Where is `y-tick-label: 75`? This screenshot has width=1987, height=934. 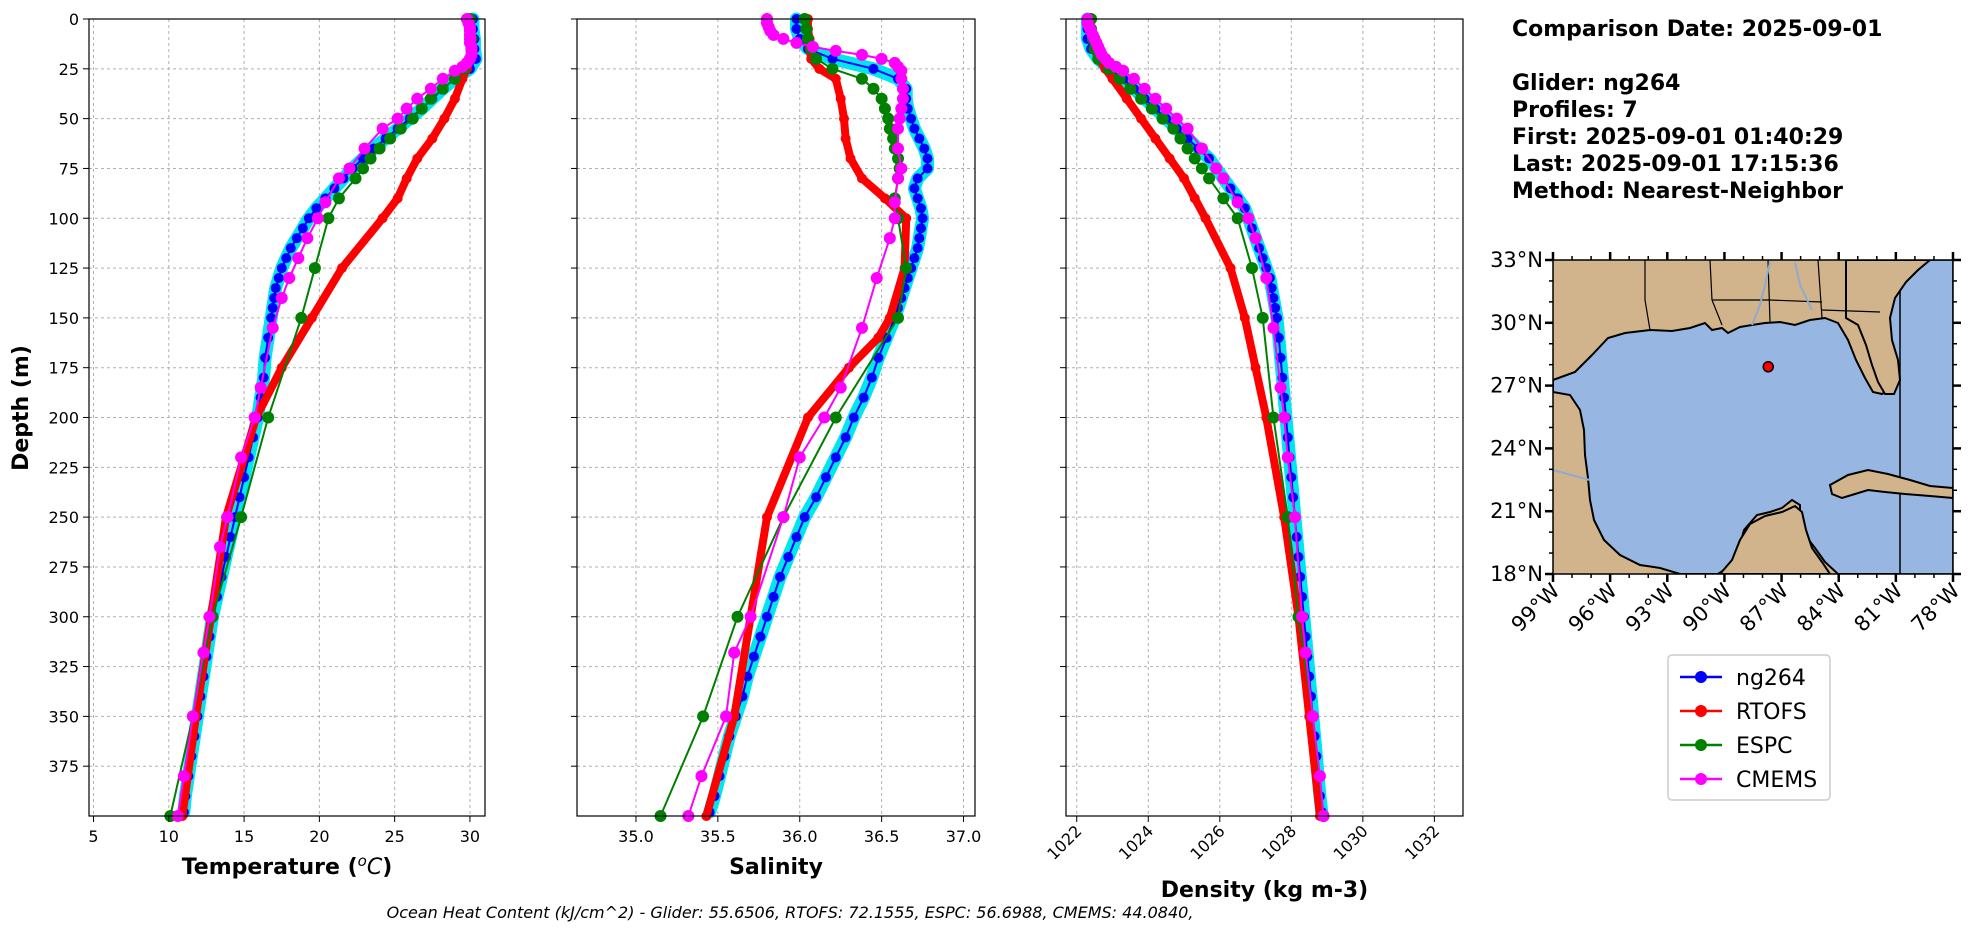 y-tick-label: 75 is located at coordinates (69, 168).